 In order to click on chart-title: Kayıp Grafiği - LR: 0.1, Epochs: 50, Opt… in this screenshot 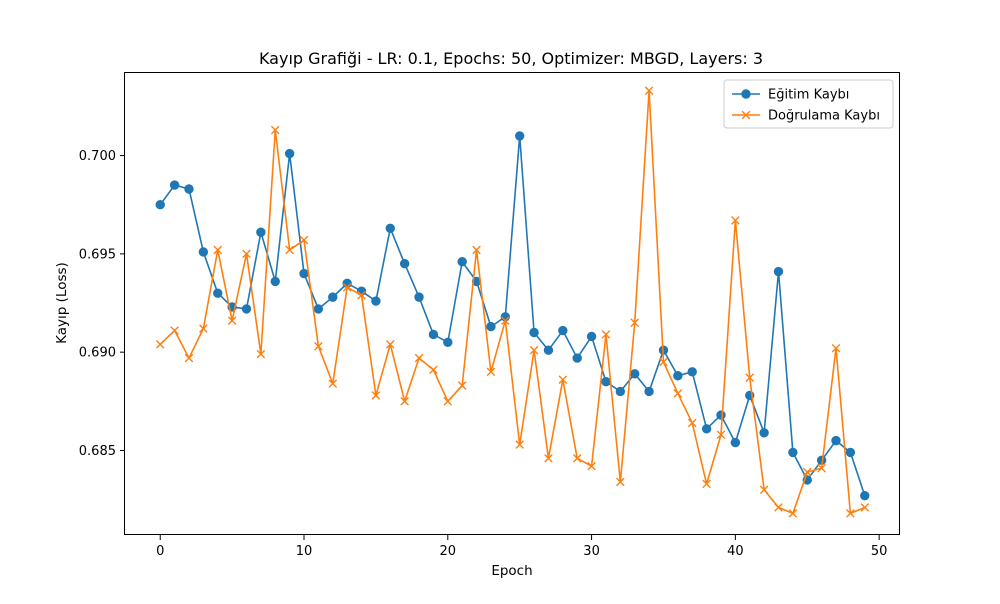, I will do `click(511, 58)`.